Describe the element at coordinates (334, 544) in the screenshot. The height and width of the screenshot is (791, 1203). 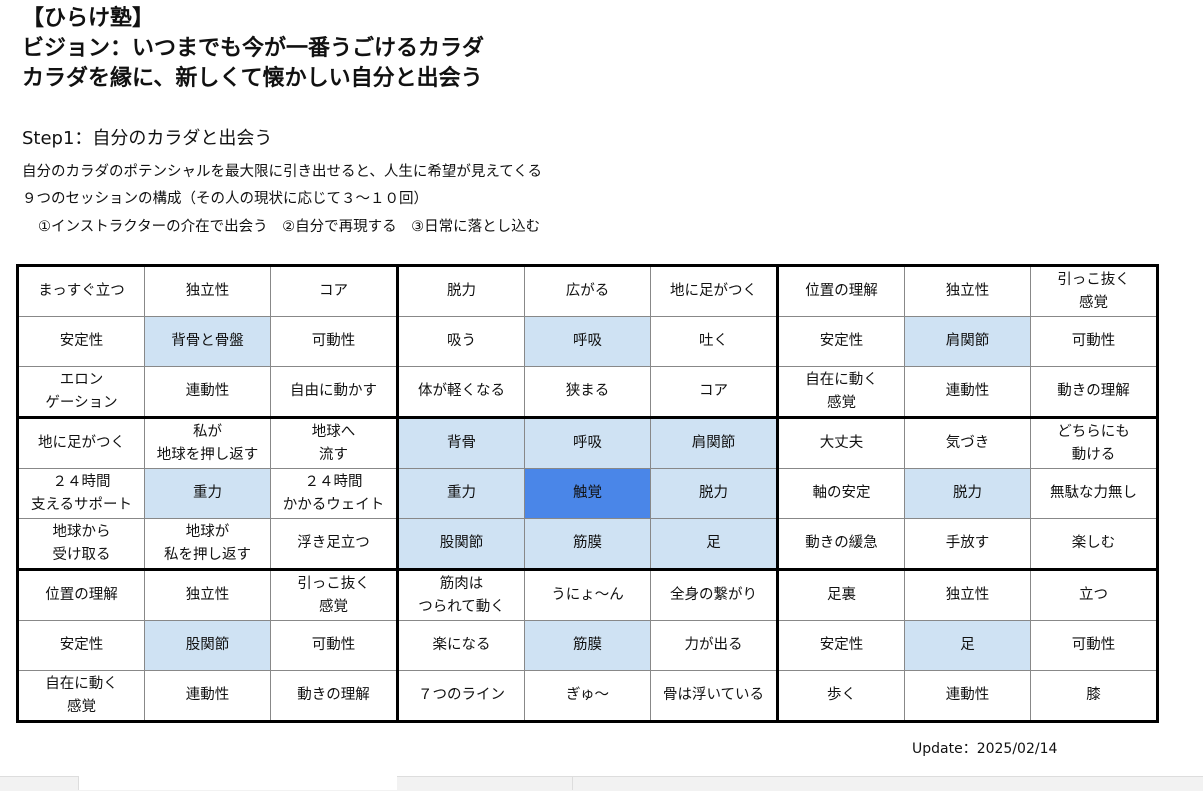
I see `grid-cell: 浮き足立つ` at that location.